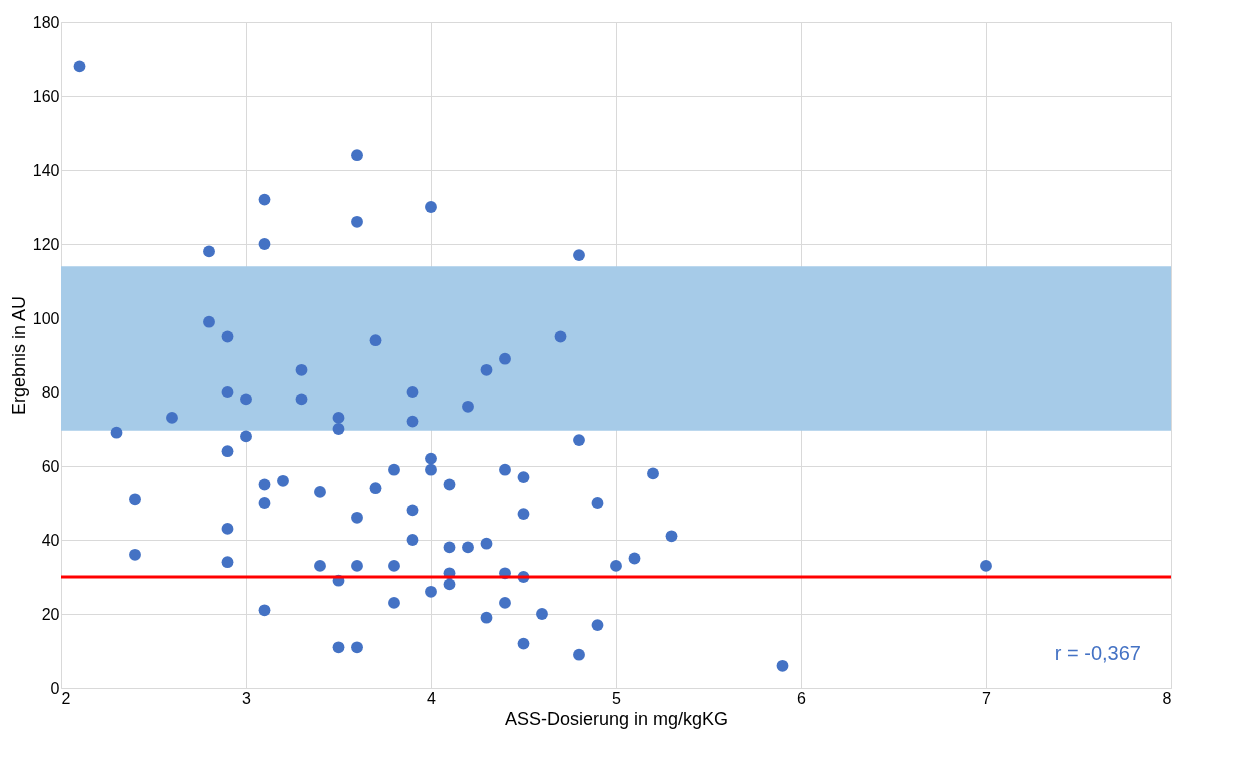 Image resolution: width=1247 pixels, height=766 pixels. Describe the element at coordinates (46, 170) in the screenshot. I see `y-tick-label: 140` at that location.